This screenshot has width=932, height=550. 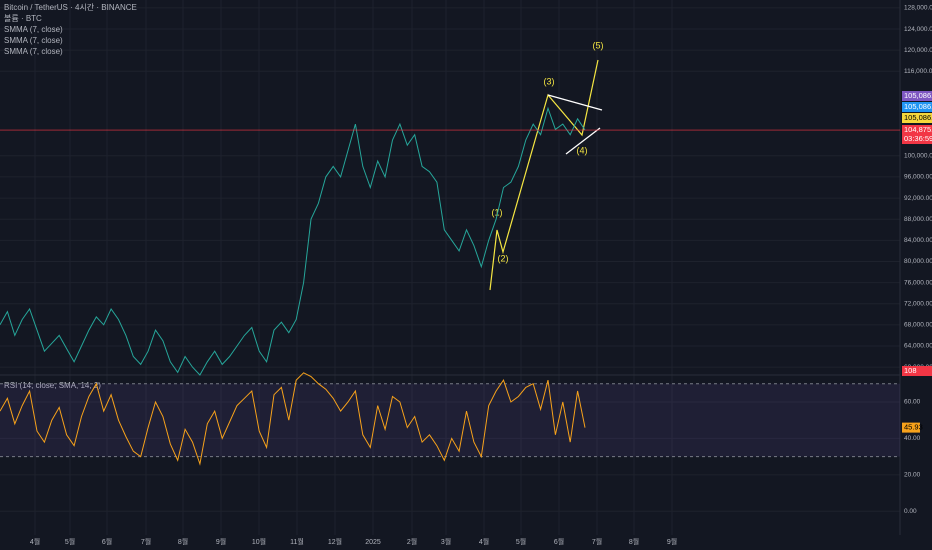 What do you see at coordinates (918, 240) in the screenshot?
I see `y-tick-label: 84,000.00` at bounding box center [918, 240].